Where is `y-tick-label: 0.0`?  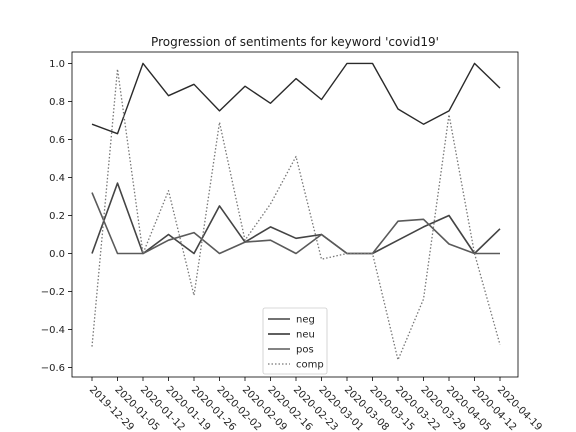
y-tick-label: 0.0 is located at coordinates (57, 254).